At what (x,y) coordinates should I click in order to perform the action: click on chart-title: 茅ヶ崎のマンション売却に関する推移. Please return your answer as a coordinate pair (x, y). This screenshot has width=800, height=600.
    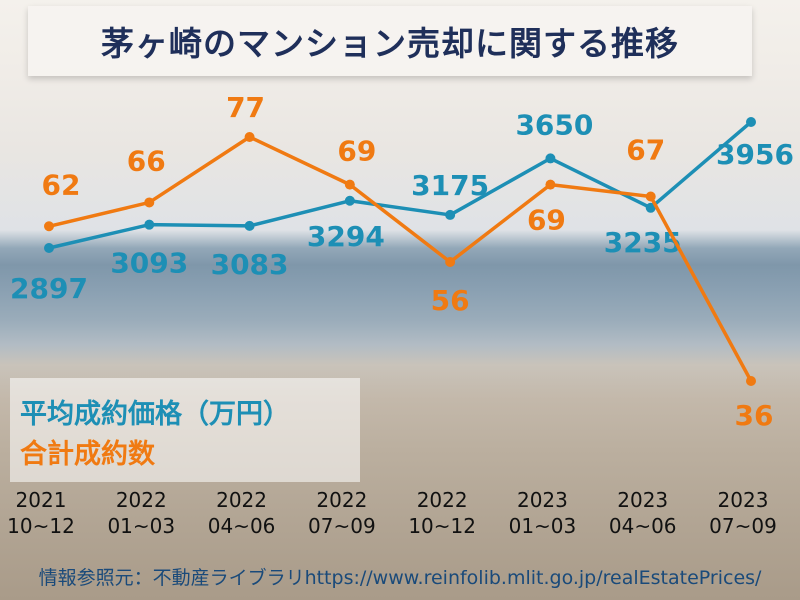
    Looking at the image, I should click on (390, 43).